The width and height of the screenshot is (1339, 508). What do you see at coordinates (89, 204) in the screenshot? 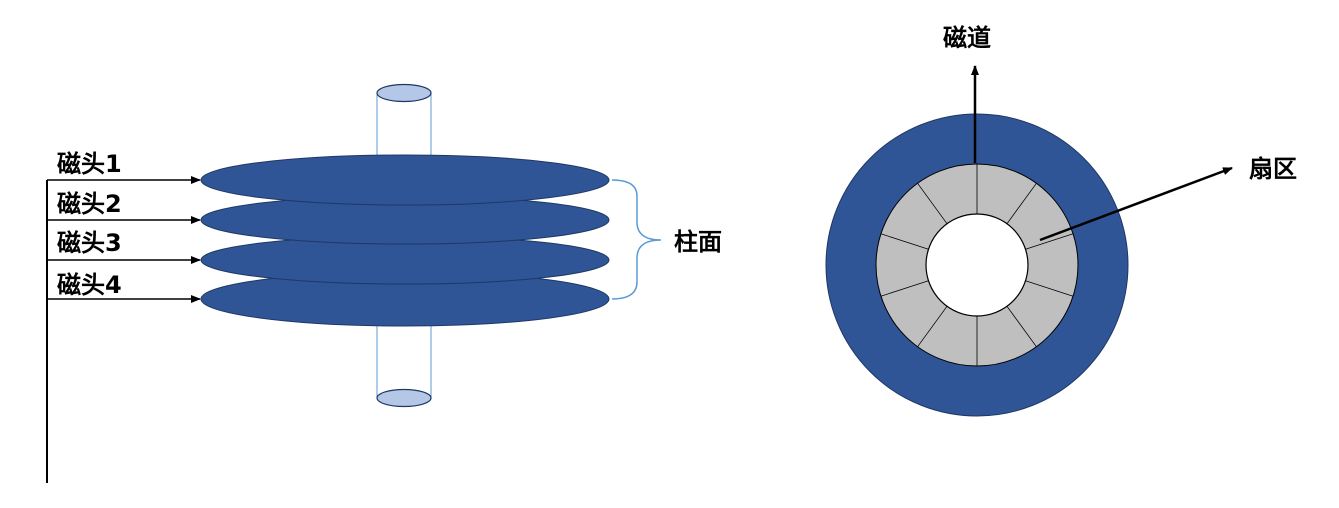
I see `head-label-2: 磁头2` at bounding box center [89, 204].